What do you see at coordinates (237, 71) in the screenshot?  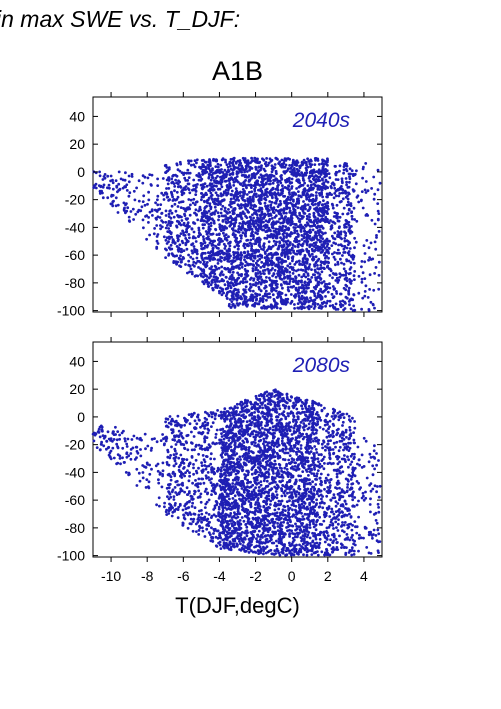 I see `scenario-title: A1B` at bounding box center [237, 71].